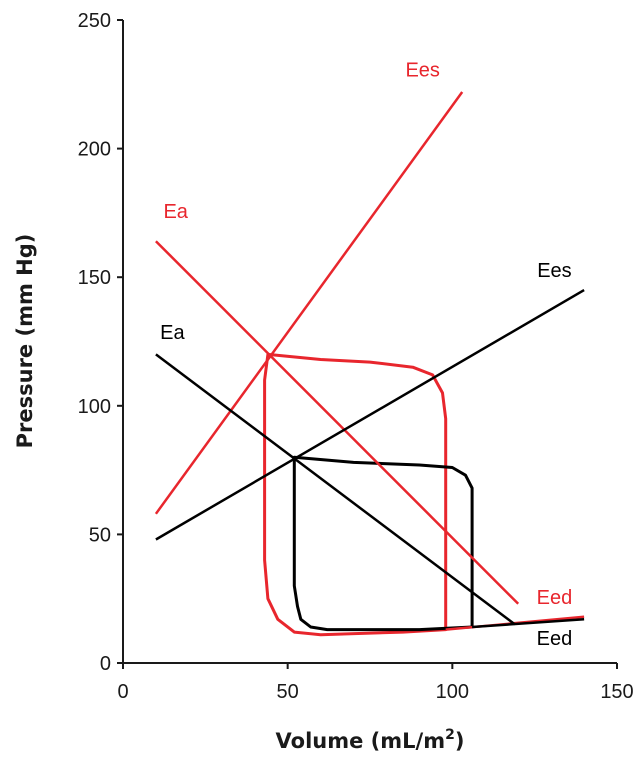 This screenshot has width=640, height=757. What do you see at coordinates (452, 692) in the screenshot?
I see `x-tick-label: 100` at bounding box center [452, 692].